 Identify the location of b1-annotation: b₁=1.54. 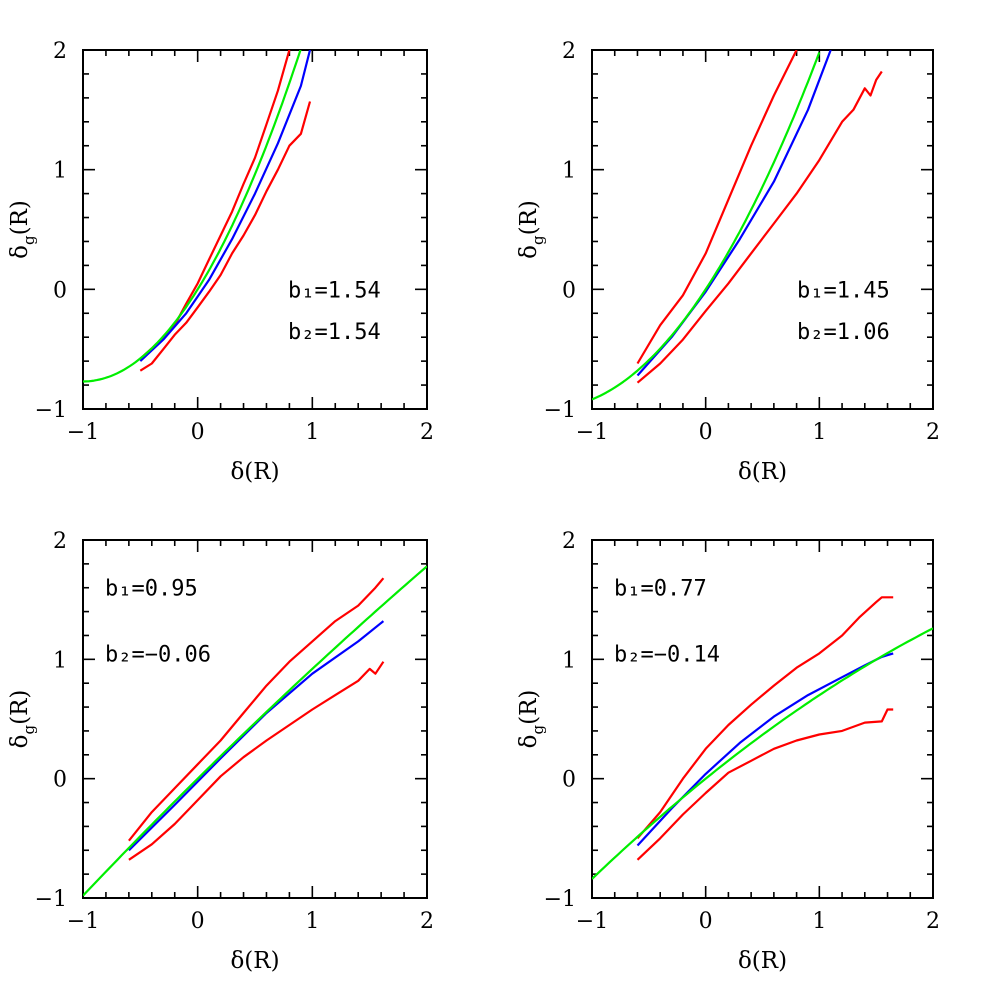
(334, 290).